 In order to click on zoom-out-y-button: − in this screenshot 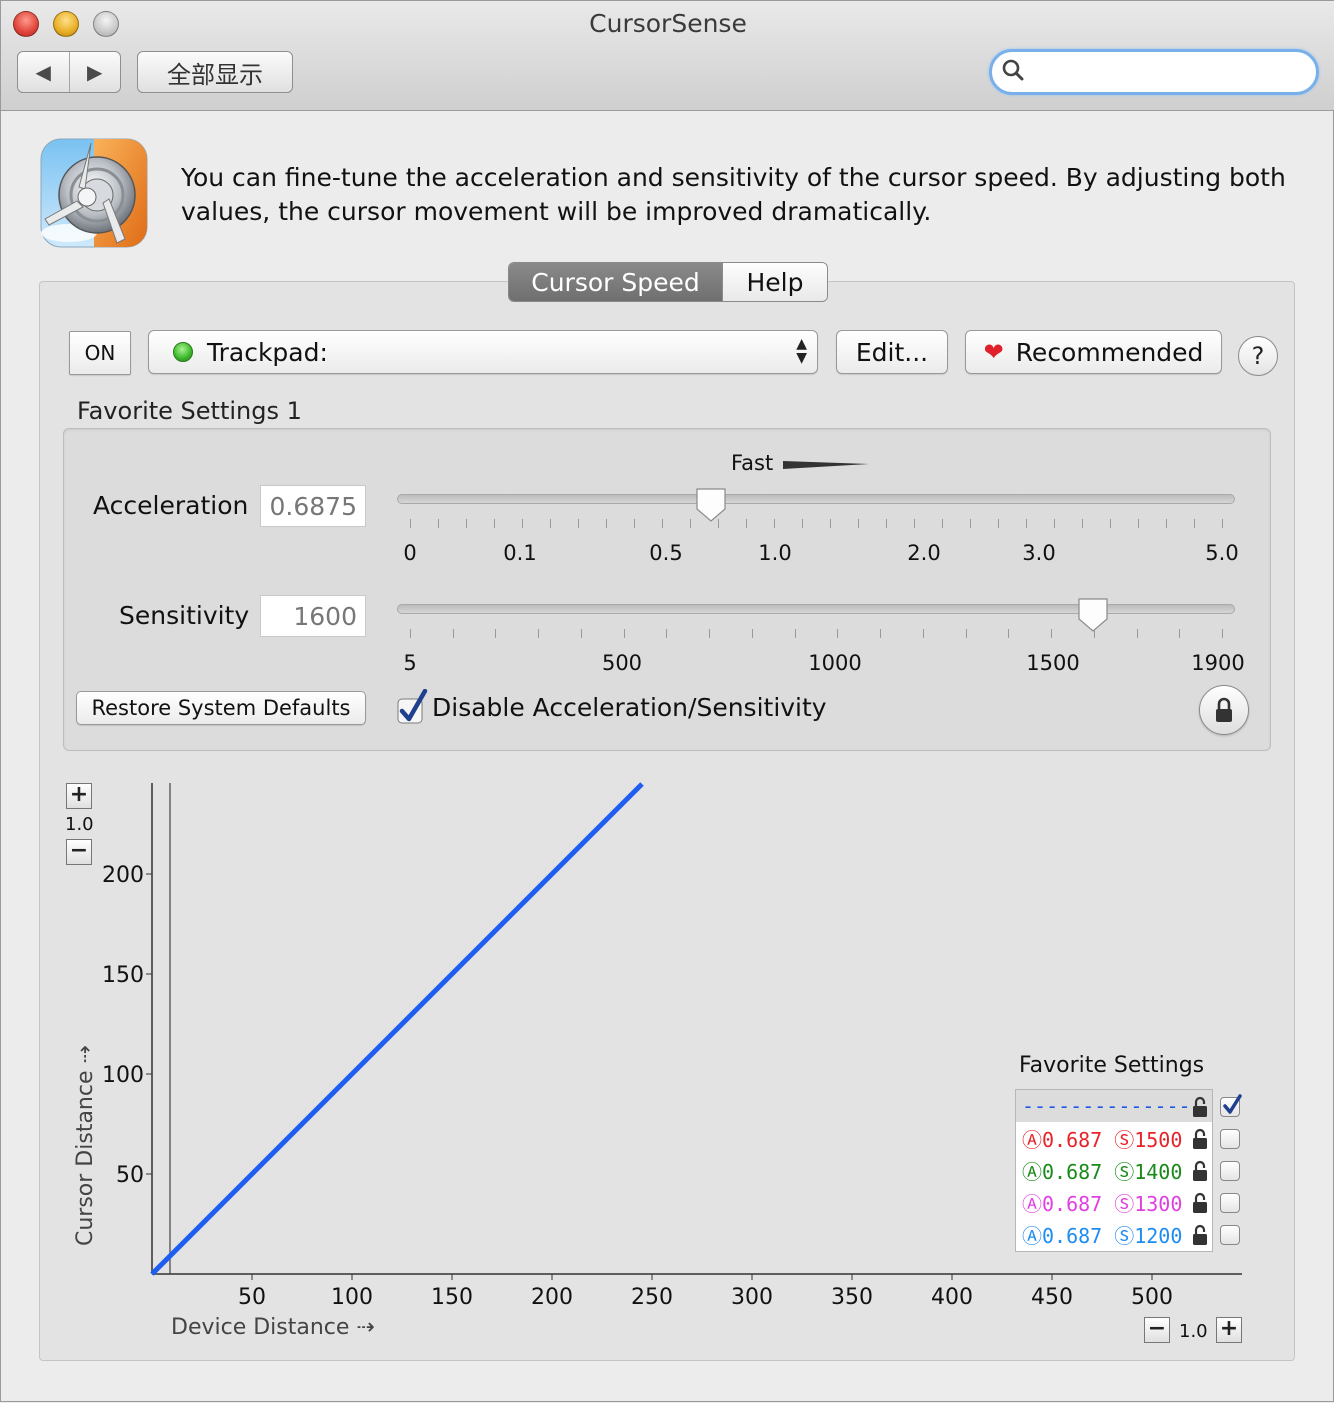, I will do `click(79, 852)`.